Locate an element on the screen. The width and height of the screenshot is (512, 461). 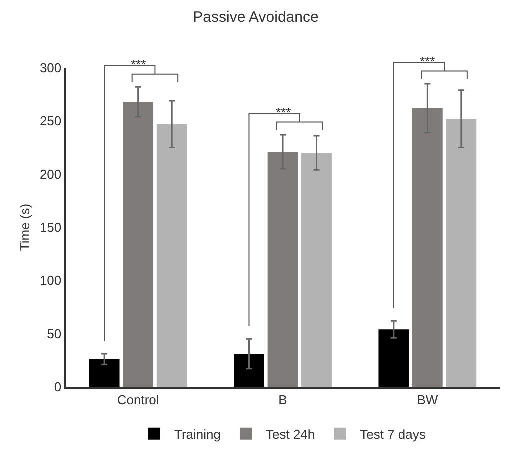
y-tick-label: 100 is located at coordinates (51, 280).